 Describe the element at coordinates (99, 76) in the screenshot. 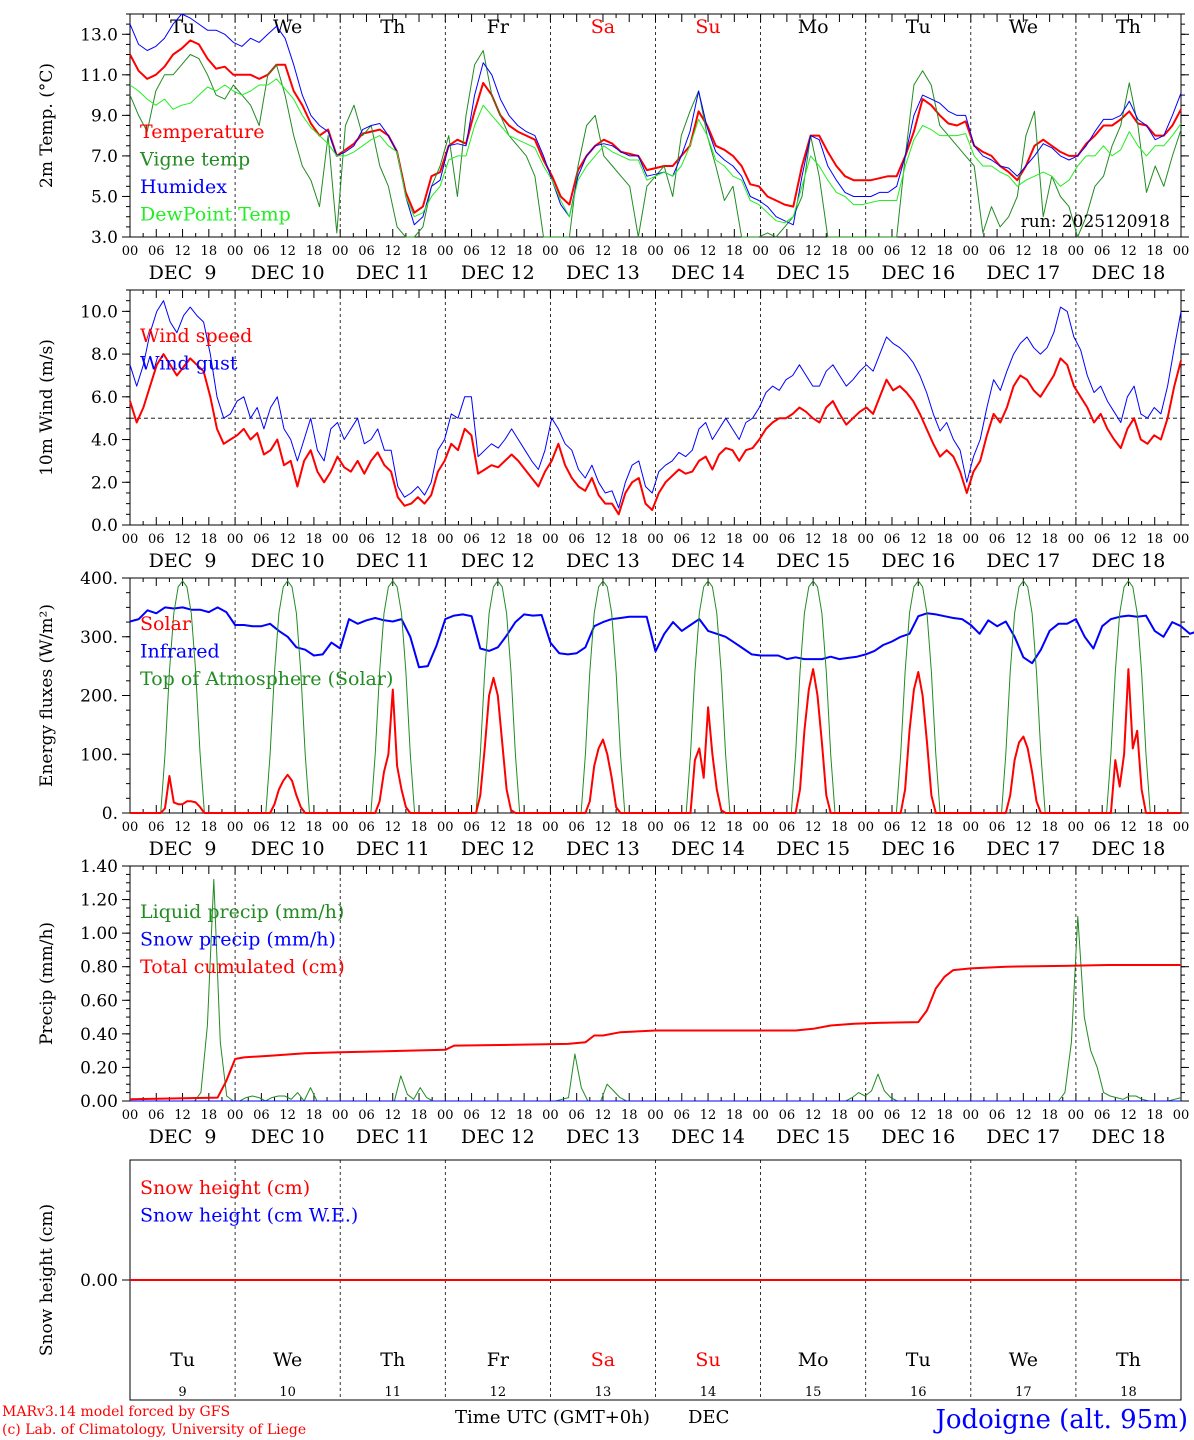

I see `y-tick-label: 11.0` at that location.